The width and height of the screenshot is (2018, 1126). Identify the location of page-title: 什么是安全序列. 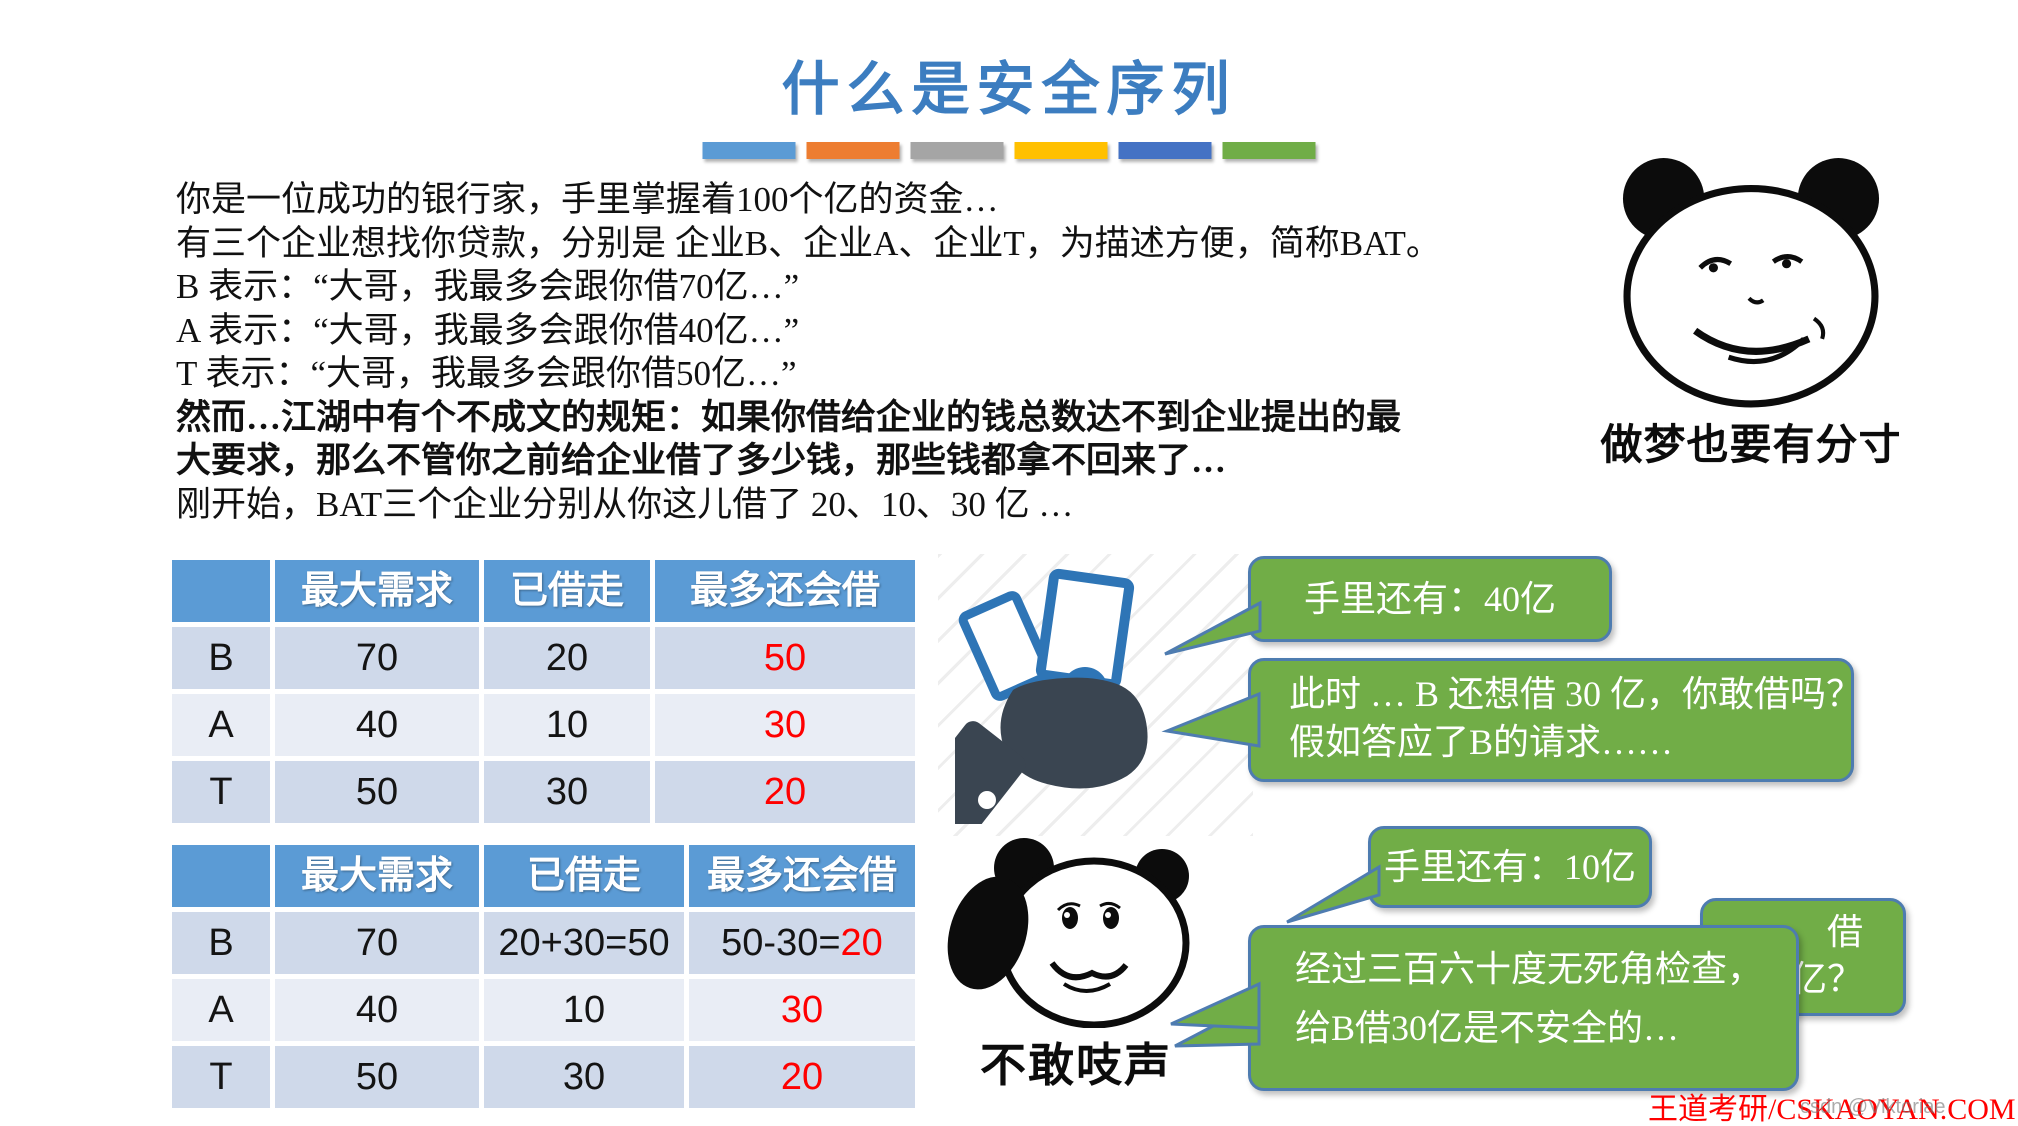
(1009, 89).